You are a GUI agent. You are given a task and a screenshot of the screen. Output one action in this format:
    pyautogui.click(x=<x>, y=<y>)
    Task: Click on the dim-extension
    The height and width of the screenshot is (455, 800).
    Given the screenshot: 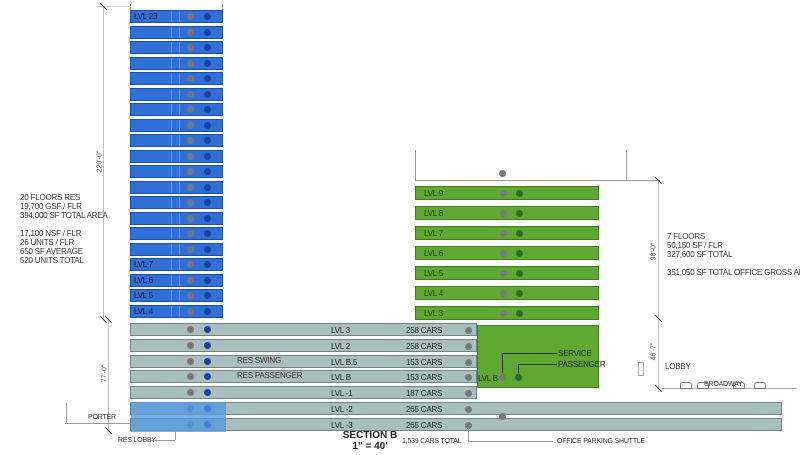 What is the action you would take?
    pyautogui.click(x=113, y=6)
    